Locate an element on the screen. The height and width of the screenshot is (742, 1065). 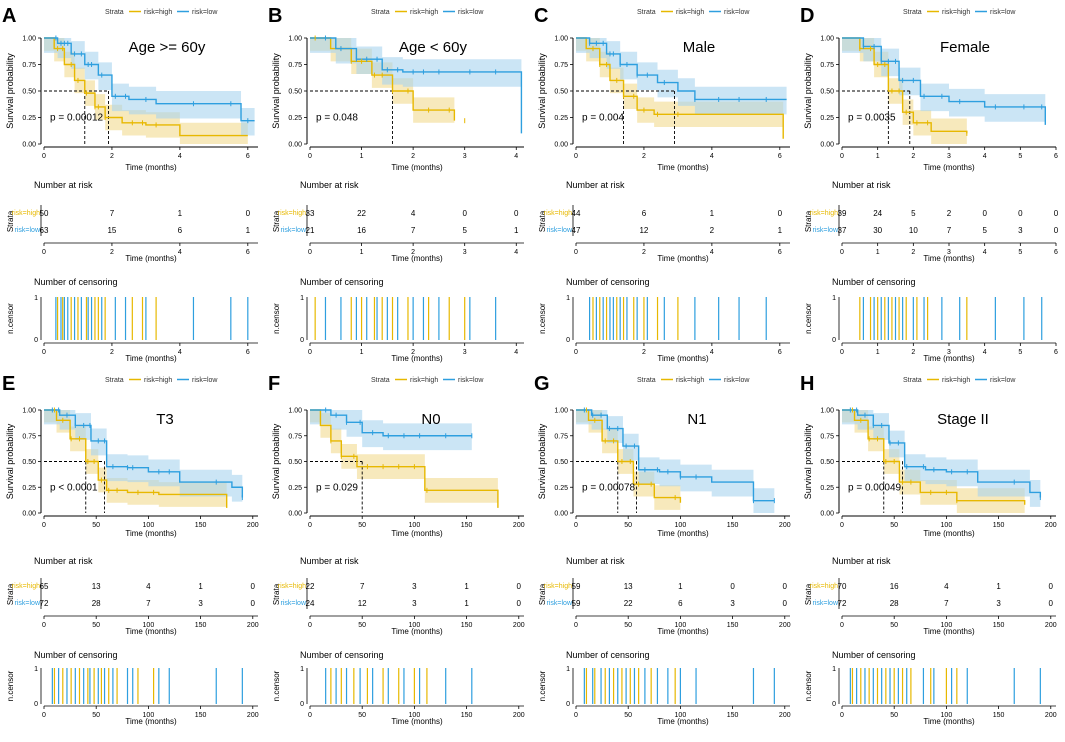
x-tick-label: 4 is located at coordinates (712, 156).